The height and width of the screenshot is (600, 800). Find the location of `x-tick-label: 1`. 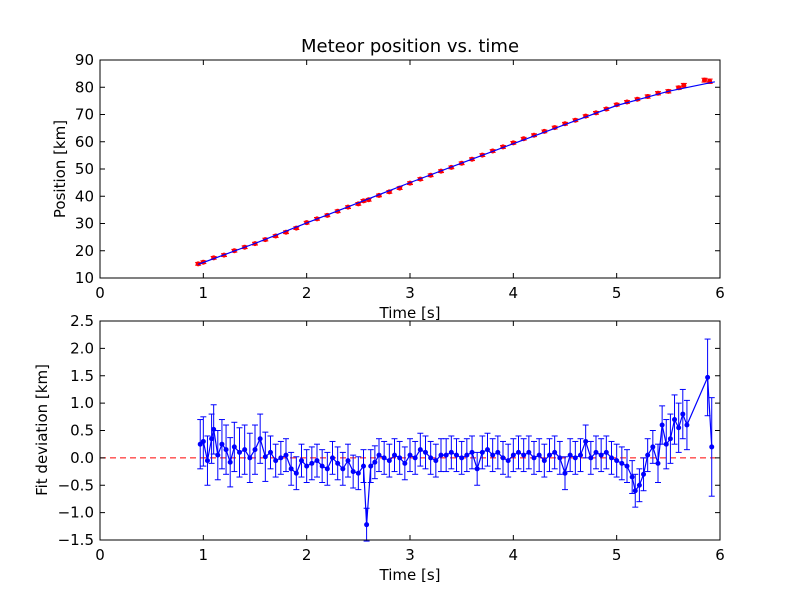

x-tick-label: 1 is located at coordinates (204, 555).